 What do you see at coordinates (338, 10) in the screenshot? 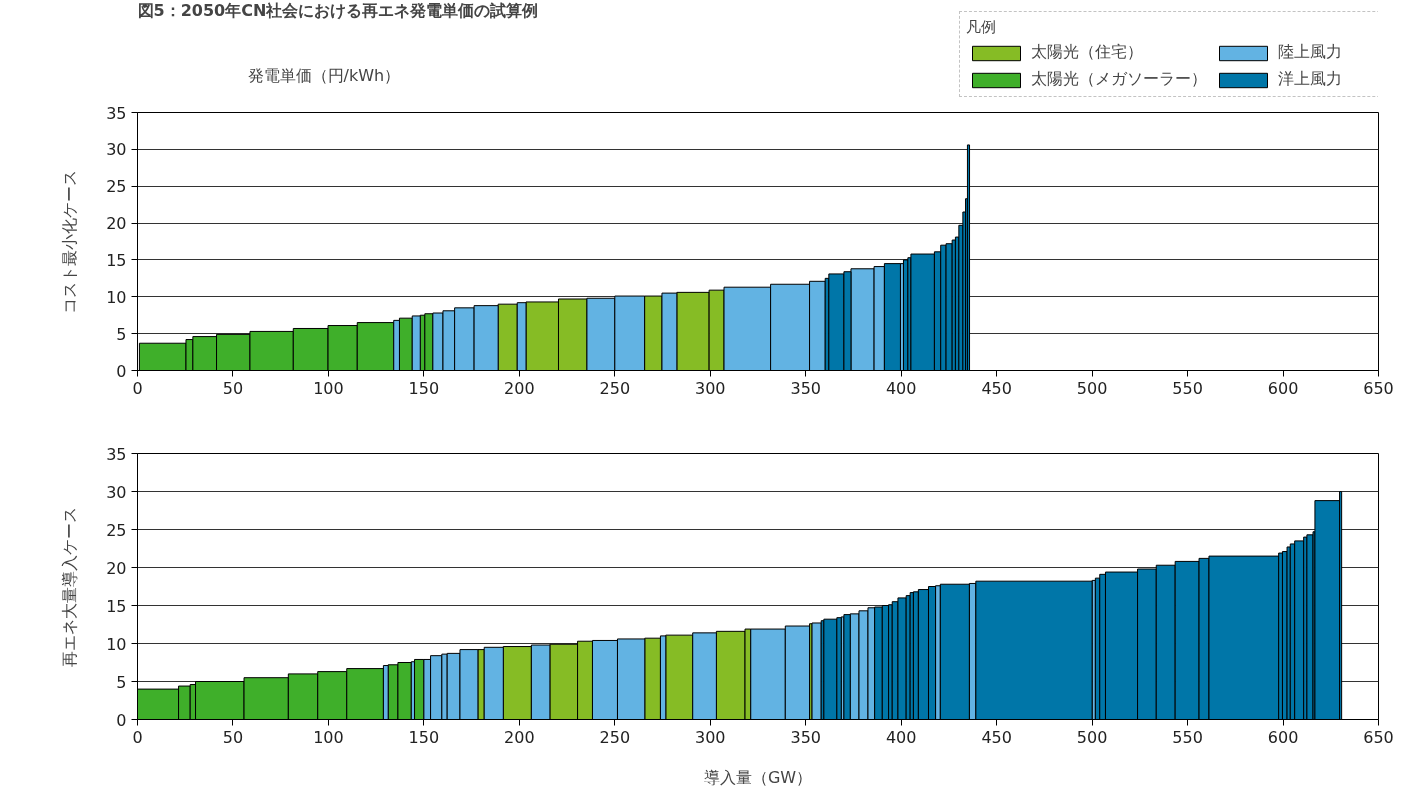
I see `chart-title: 図5：2050年CN社会における再エネ発電単価の試算例` at bounding box center [338, 10].